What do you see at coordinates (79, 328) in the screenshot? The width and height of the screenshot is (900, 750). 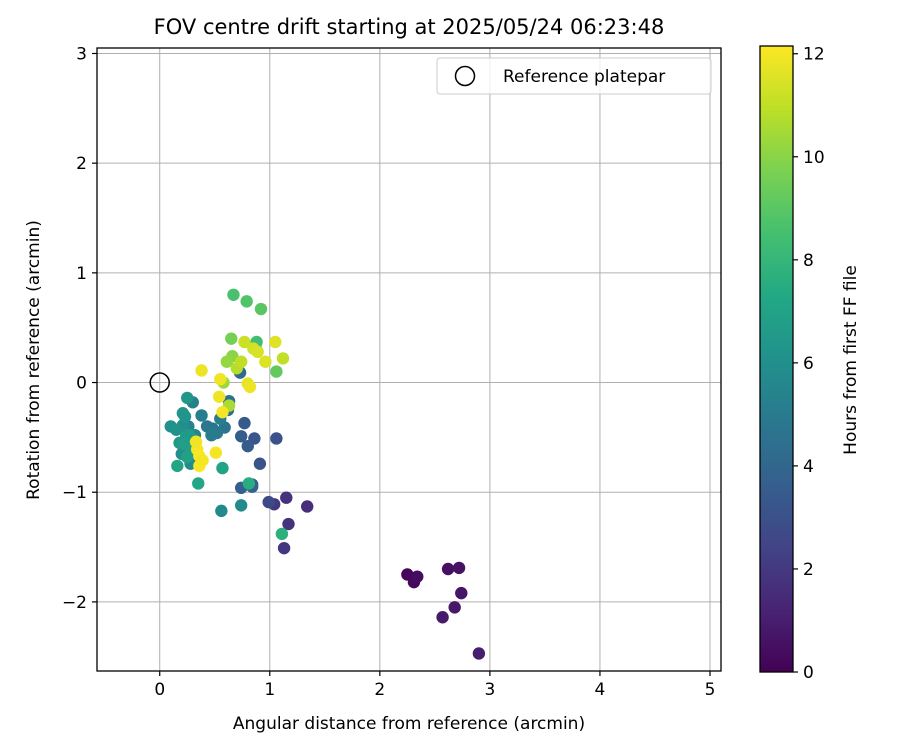 I see `y-axis-ticks: −2 −1 0 1 2 3` at bounding box center [79, 328].